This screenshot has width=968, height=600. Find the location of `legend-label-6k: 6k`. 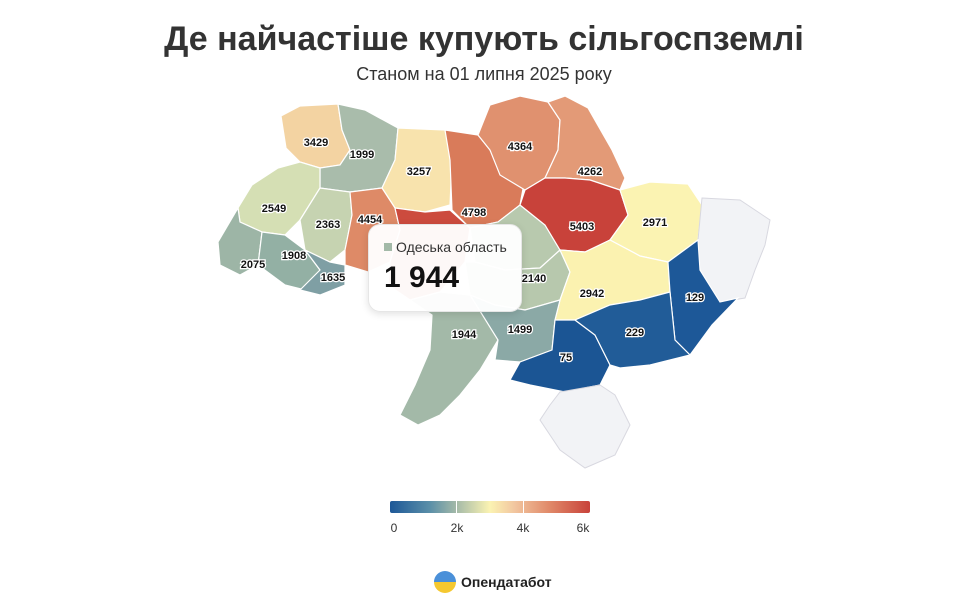

legend-label-6k: 6k is located at coordinates (583, 528).